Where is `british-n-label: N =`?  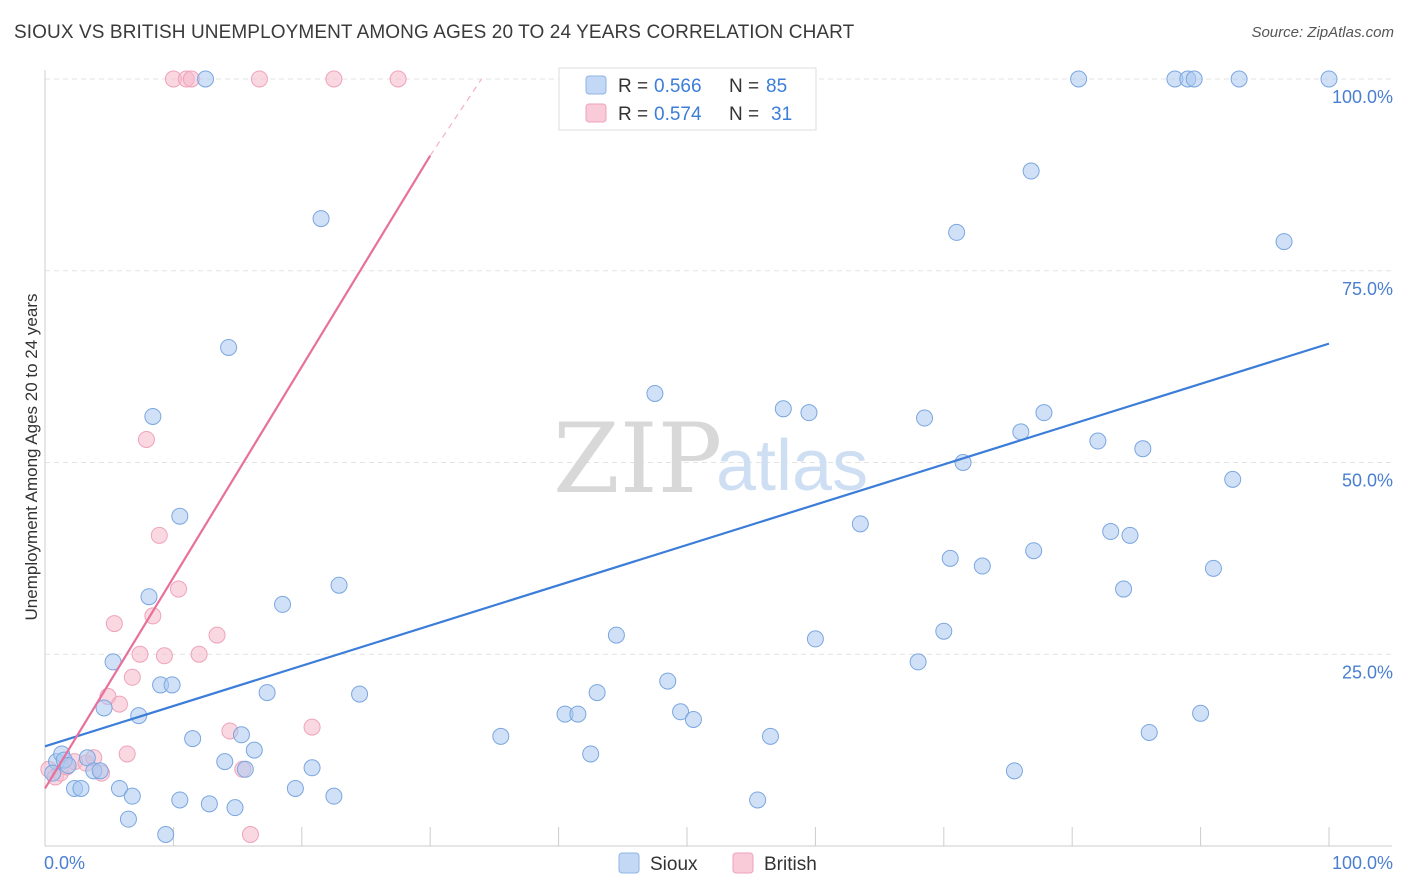 british-n-label: N = is located at coordinates (744, 114).